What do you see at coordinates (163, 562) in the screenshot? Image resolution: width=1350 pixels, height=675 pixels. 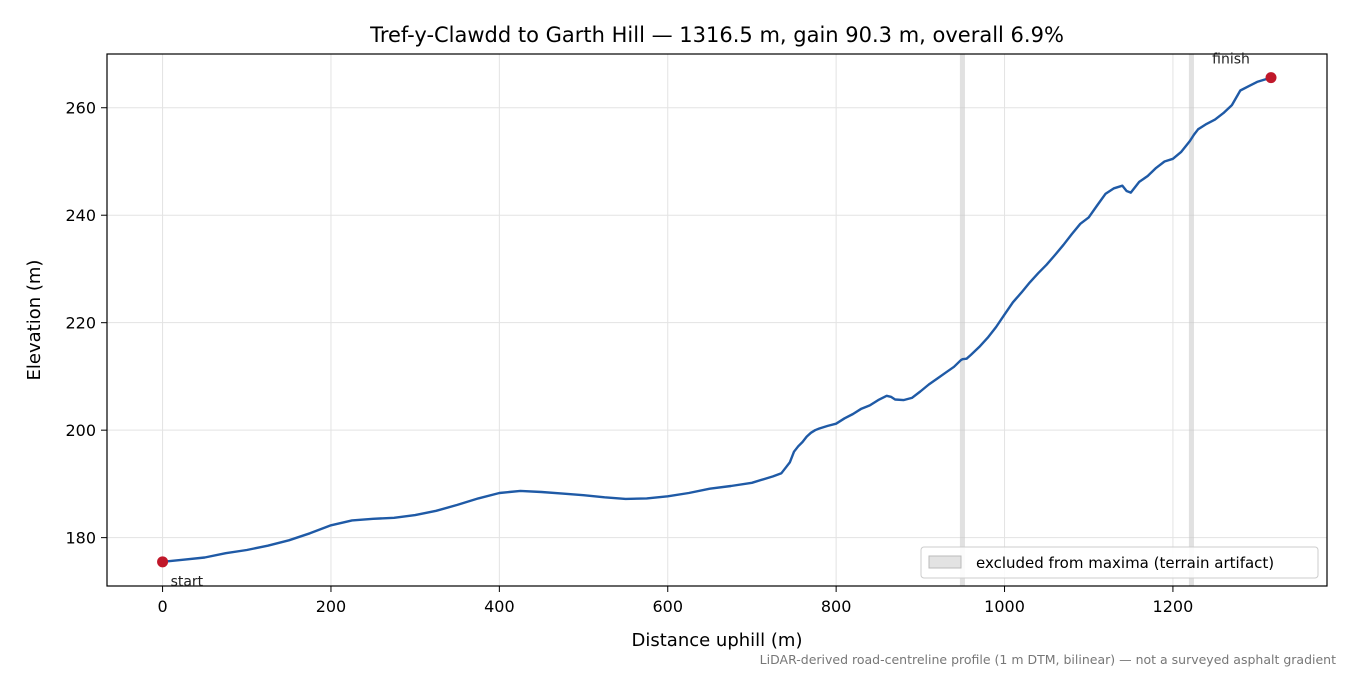 I see `start-marker` at bounding box center [163, 562].